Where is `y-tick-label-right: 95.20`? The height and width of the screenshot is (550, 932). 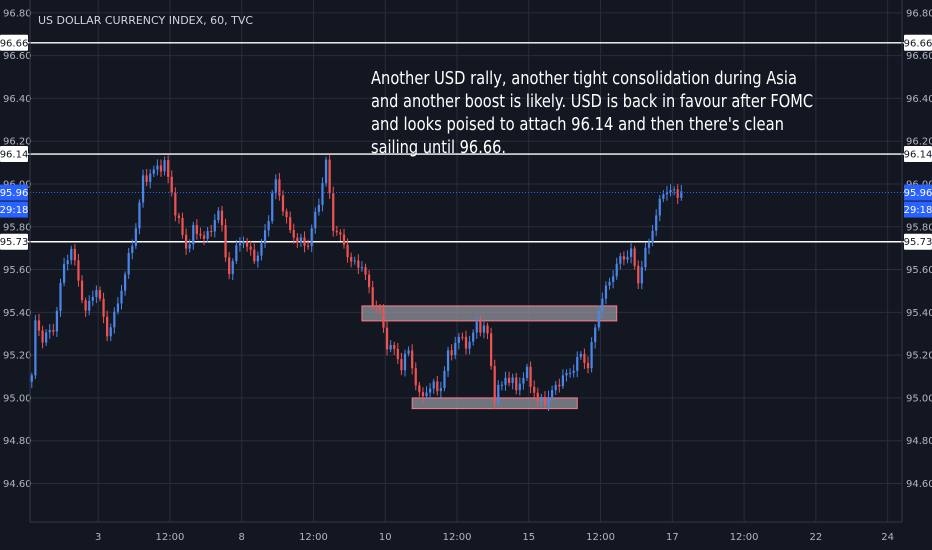
y-tick-label-right: 95.20 is located at coordinates (919, 356).